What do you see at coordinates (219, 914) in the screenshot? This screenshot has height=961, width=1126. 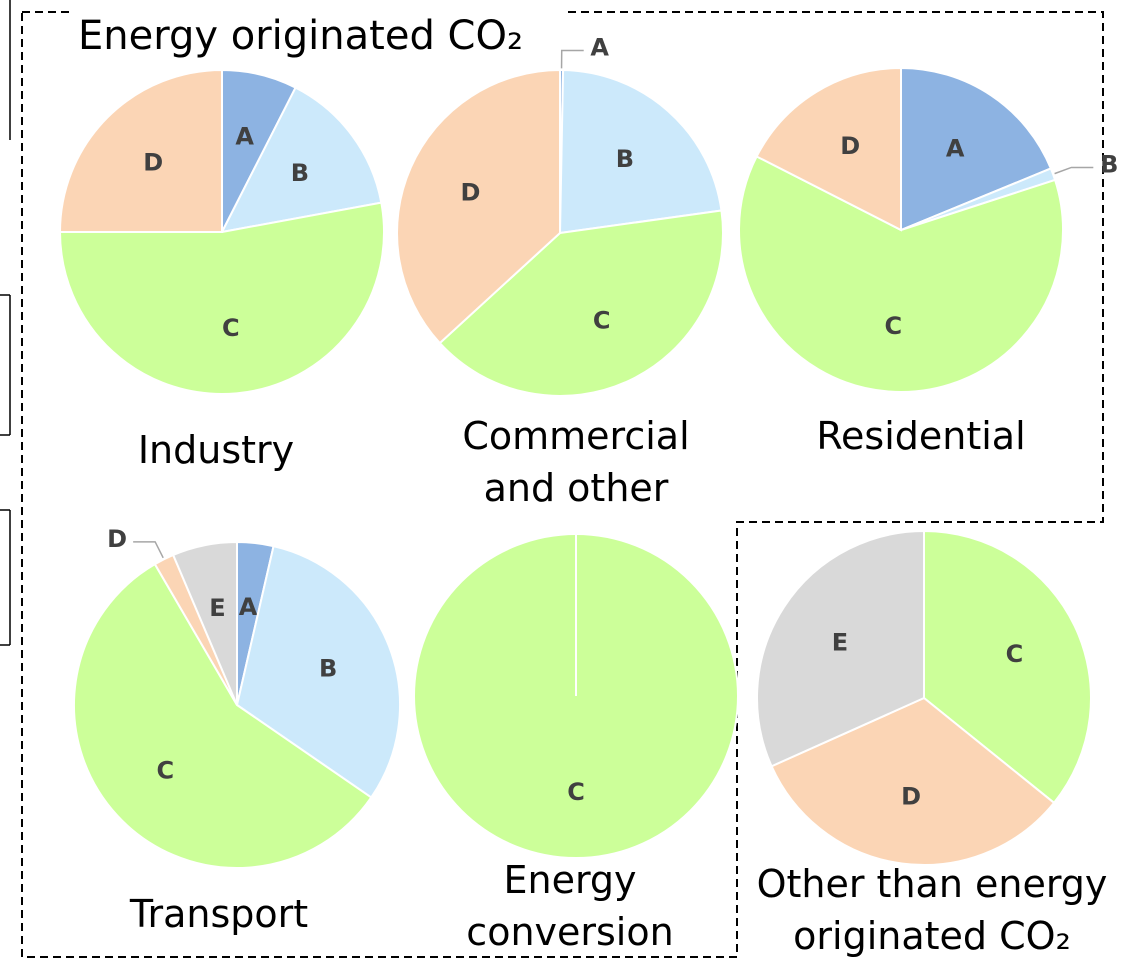 I see `pie-title: Transport` at bounding box center [219, 914].